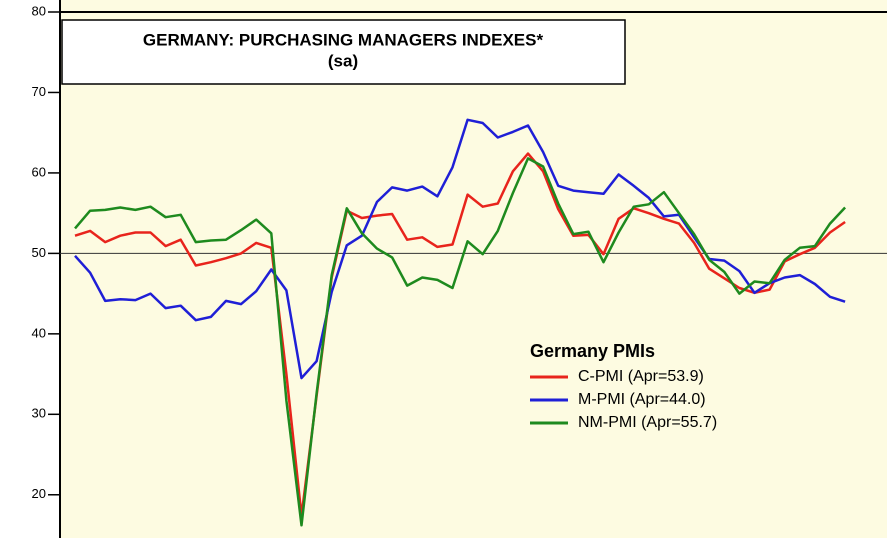 Image resolution: width=887 pixels, height=538 pixels. What do you see at coordinates (39, 10) in the screenshot?
I see `y-tick-label: 80` at bounding box center [39, 10].